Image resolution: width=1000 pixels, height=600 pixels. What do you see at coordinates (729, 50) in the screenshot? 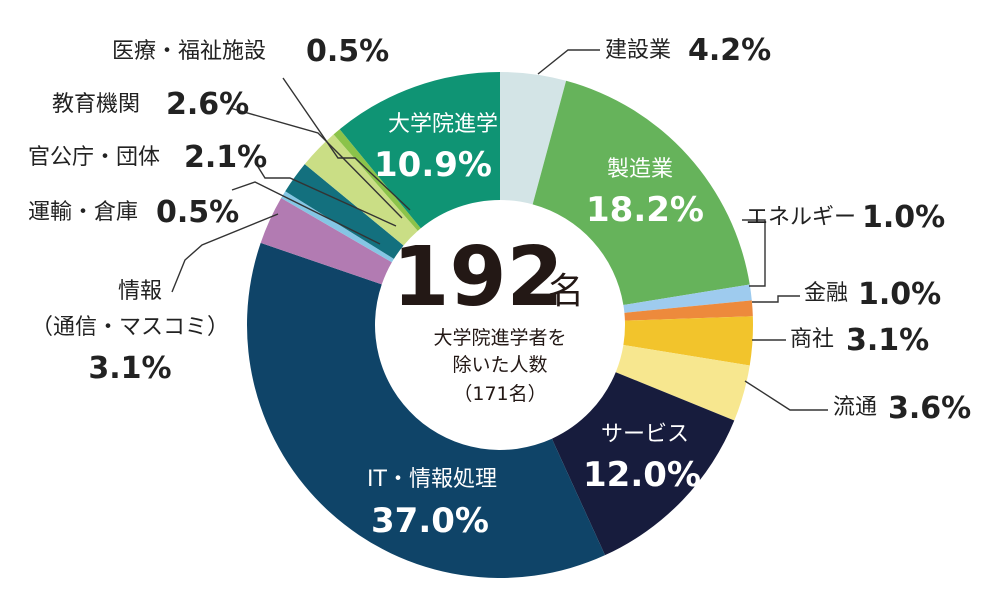
I see `slice-value-construction: 4.2%` at bounding box center [729, 50].